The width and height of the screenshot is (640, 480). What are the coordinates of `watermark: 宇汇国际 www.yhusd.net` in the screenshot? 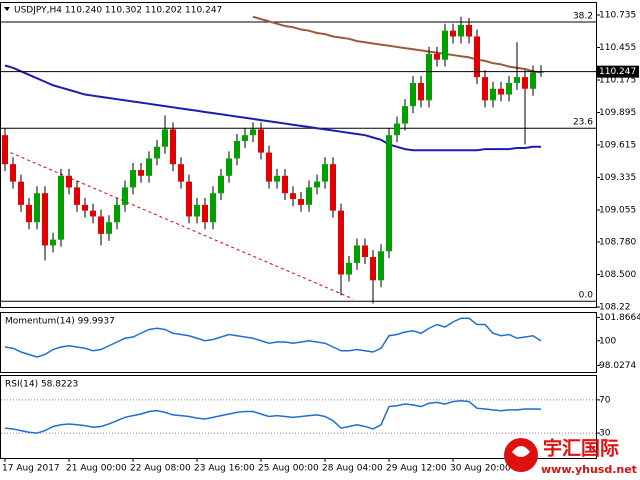 It's located at (570, 457).